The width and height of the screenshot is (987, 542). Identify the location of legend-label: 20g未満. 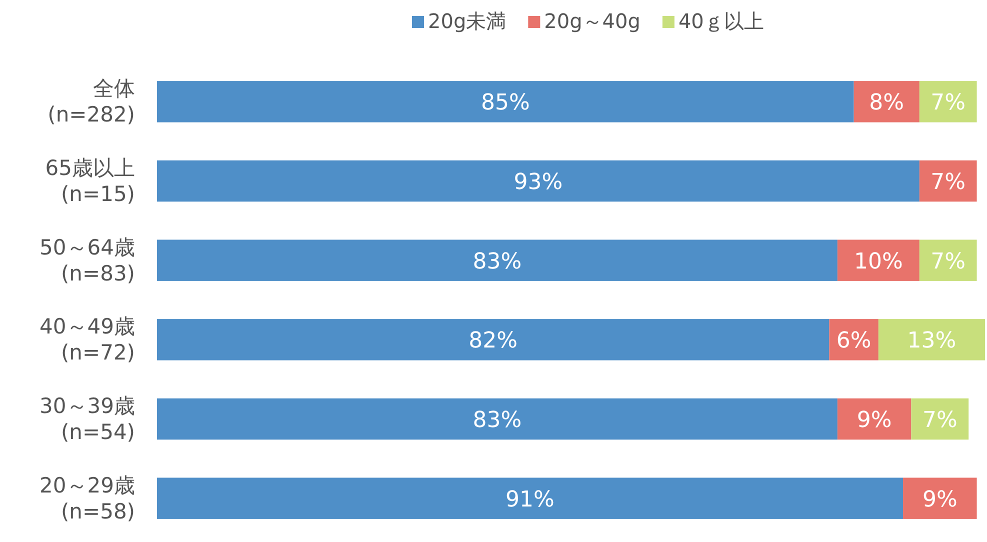
(467, 21).